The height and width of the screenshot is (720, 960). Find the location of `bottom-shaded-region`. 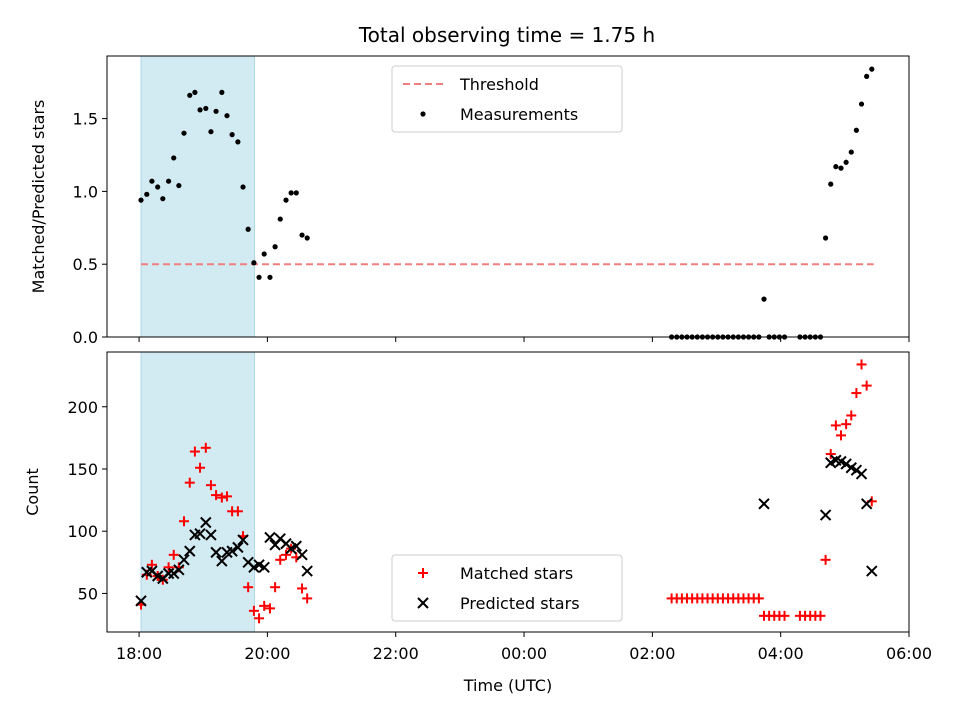

bottom-shaded-region is located at coordinates (198, 492).